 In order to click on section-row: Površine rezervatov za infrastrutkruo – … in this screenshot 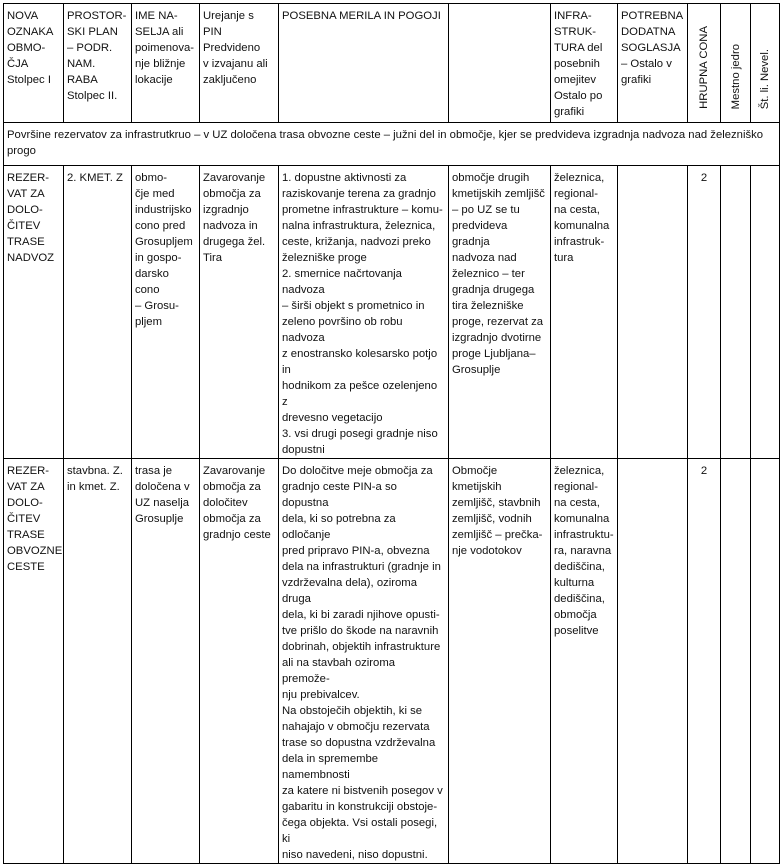, I will do `click(391, 144)`.